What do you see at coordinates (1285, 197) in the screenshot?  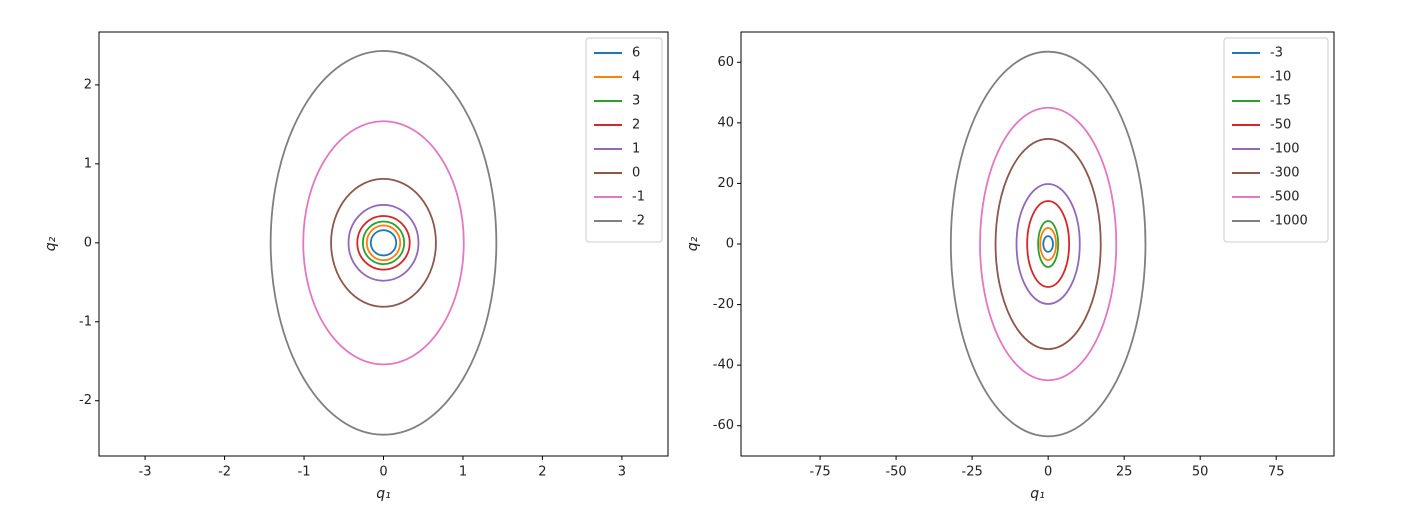 I see `legend-label: -500` at bounding box center [1285, 197].